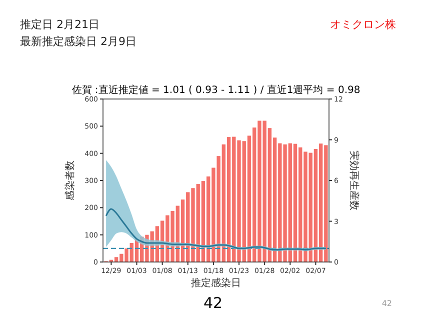 The width and height of the screenshot is (427, 320). I want to click on x-axis-title: 推定感染日, so click(216, 283).